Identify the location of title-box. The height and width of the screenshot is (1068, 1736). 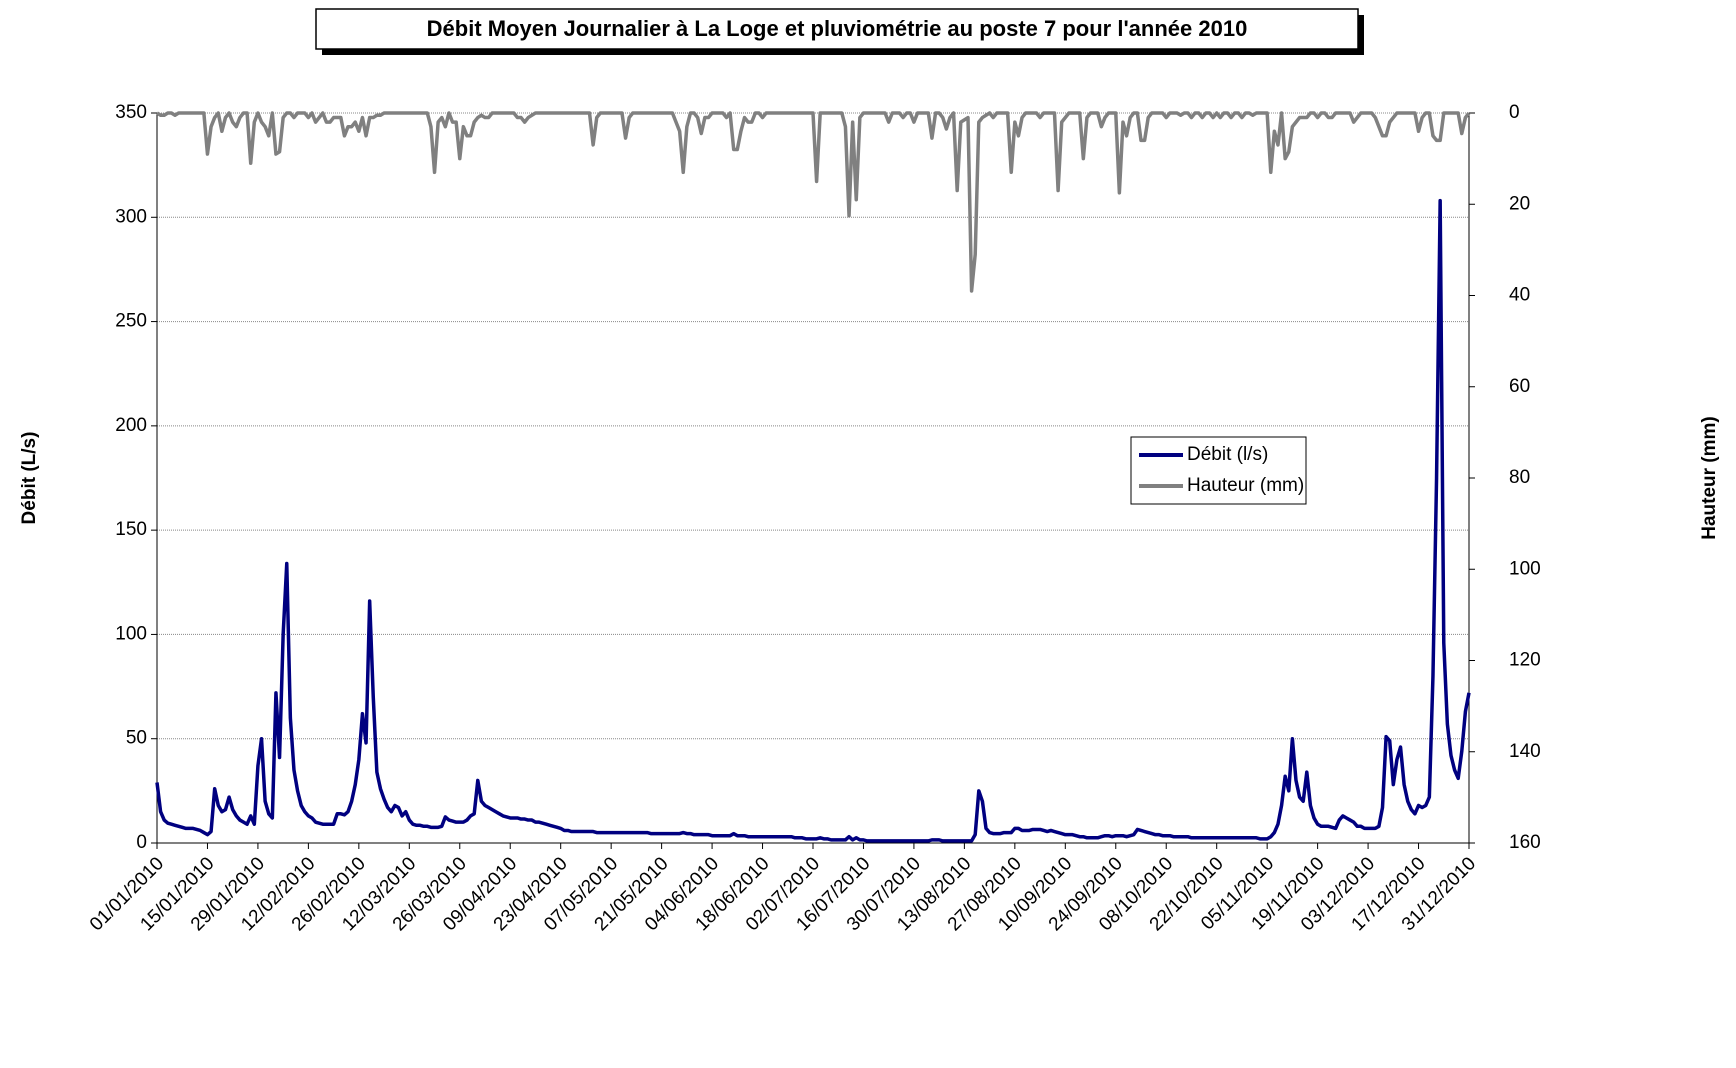
(837, 29).